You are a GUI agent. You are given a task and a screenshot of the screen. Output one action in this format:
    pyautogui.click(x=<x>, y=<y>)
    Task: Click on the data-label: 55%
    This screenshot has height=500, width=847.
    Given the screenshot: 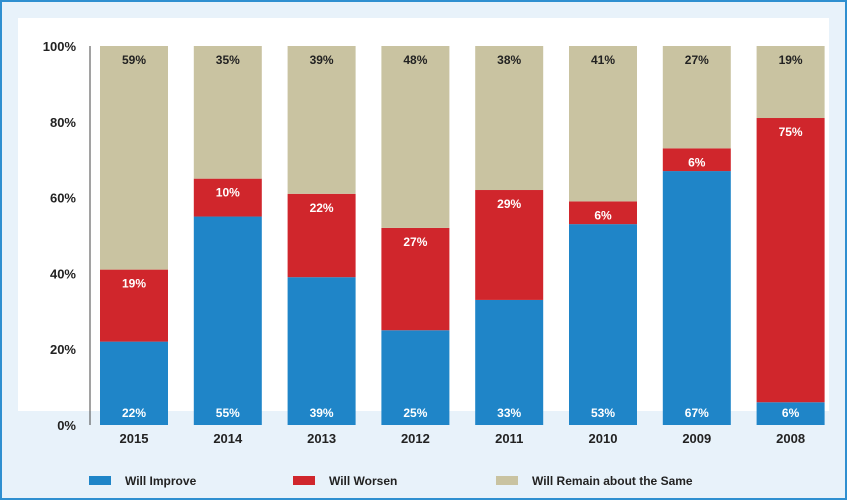 What is the action you would take?
    pyautogui.click(x=228, y=413)
    